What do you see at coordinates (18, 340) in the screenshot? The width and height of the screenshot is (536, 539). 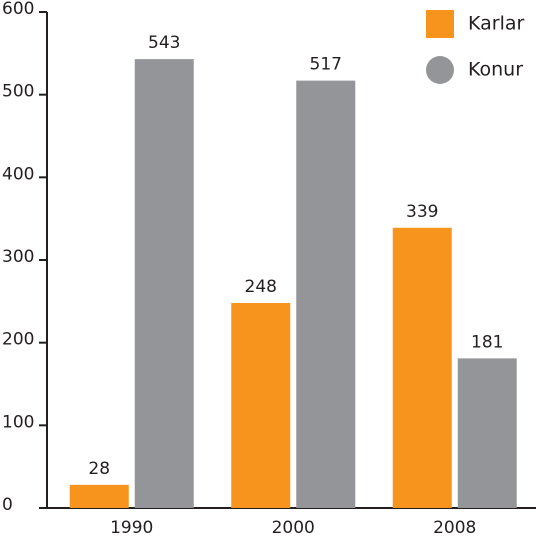 I see `y-tick-label: 200` at bounding box center [18, 340].